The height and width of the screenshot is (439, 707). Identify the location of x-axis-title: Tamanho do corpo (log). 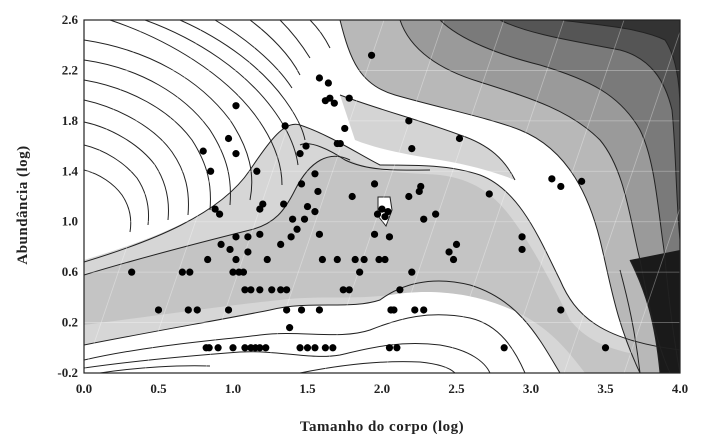
(382, 427).